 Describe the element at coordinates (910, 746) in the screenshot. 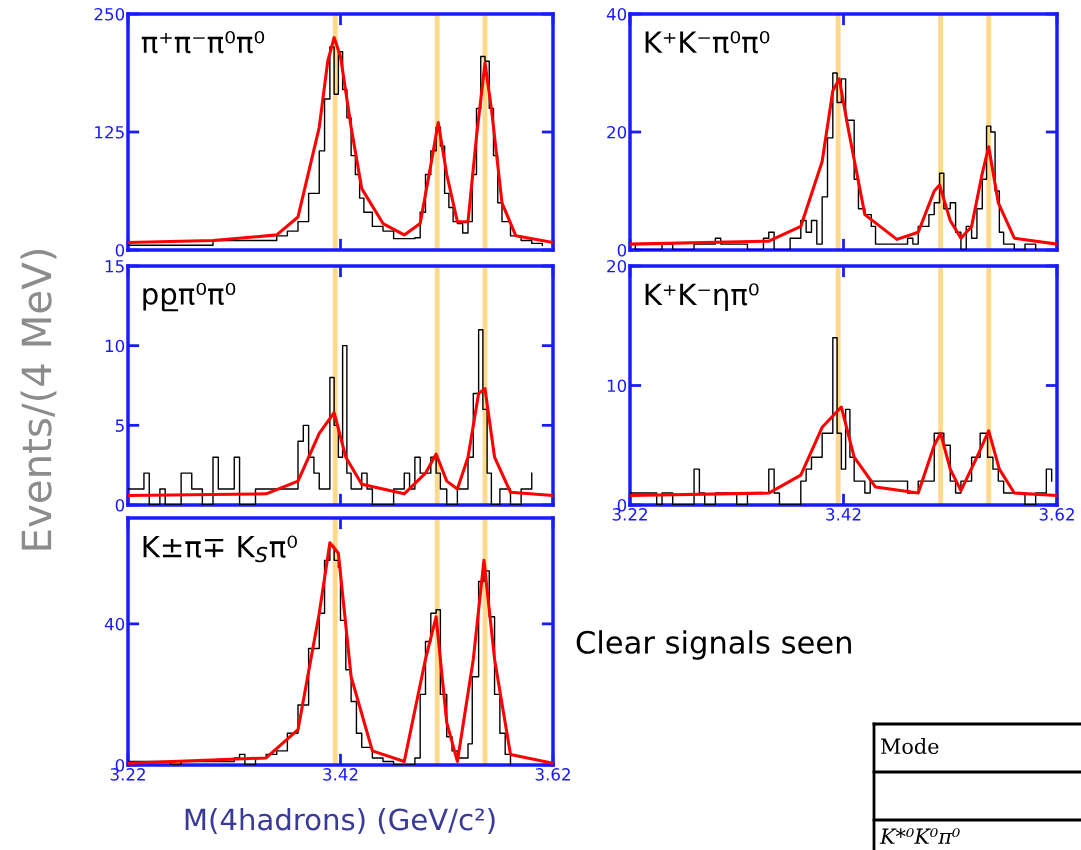

I see `text: Mode` at that location.